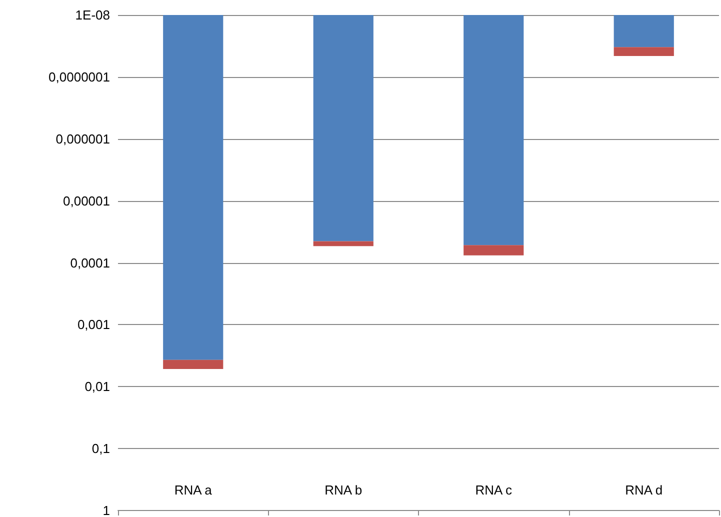 This screenshot has width=721, height=517. What do you see at coordinates (193, 490) in the screenshot?
I see `x-tick-label: RNA a` at bounding box center [193, 490].